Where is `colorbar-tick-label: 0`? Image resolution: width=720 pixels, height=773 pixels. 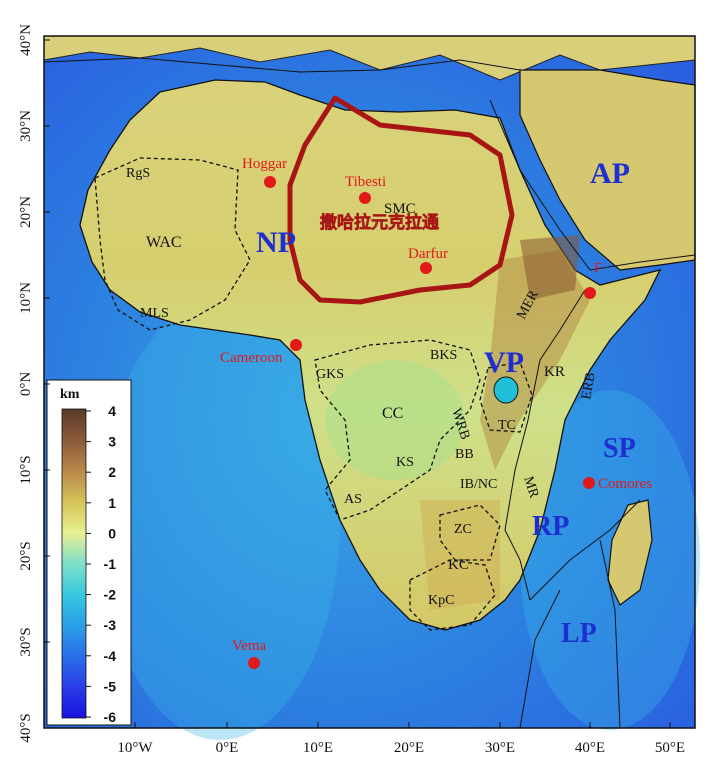 colorbar-tick-label: 0 is located at coordinates (112, 533).